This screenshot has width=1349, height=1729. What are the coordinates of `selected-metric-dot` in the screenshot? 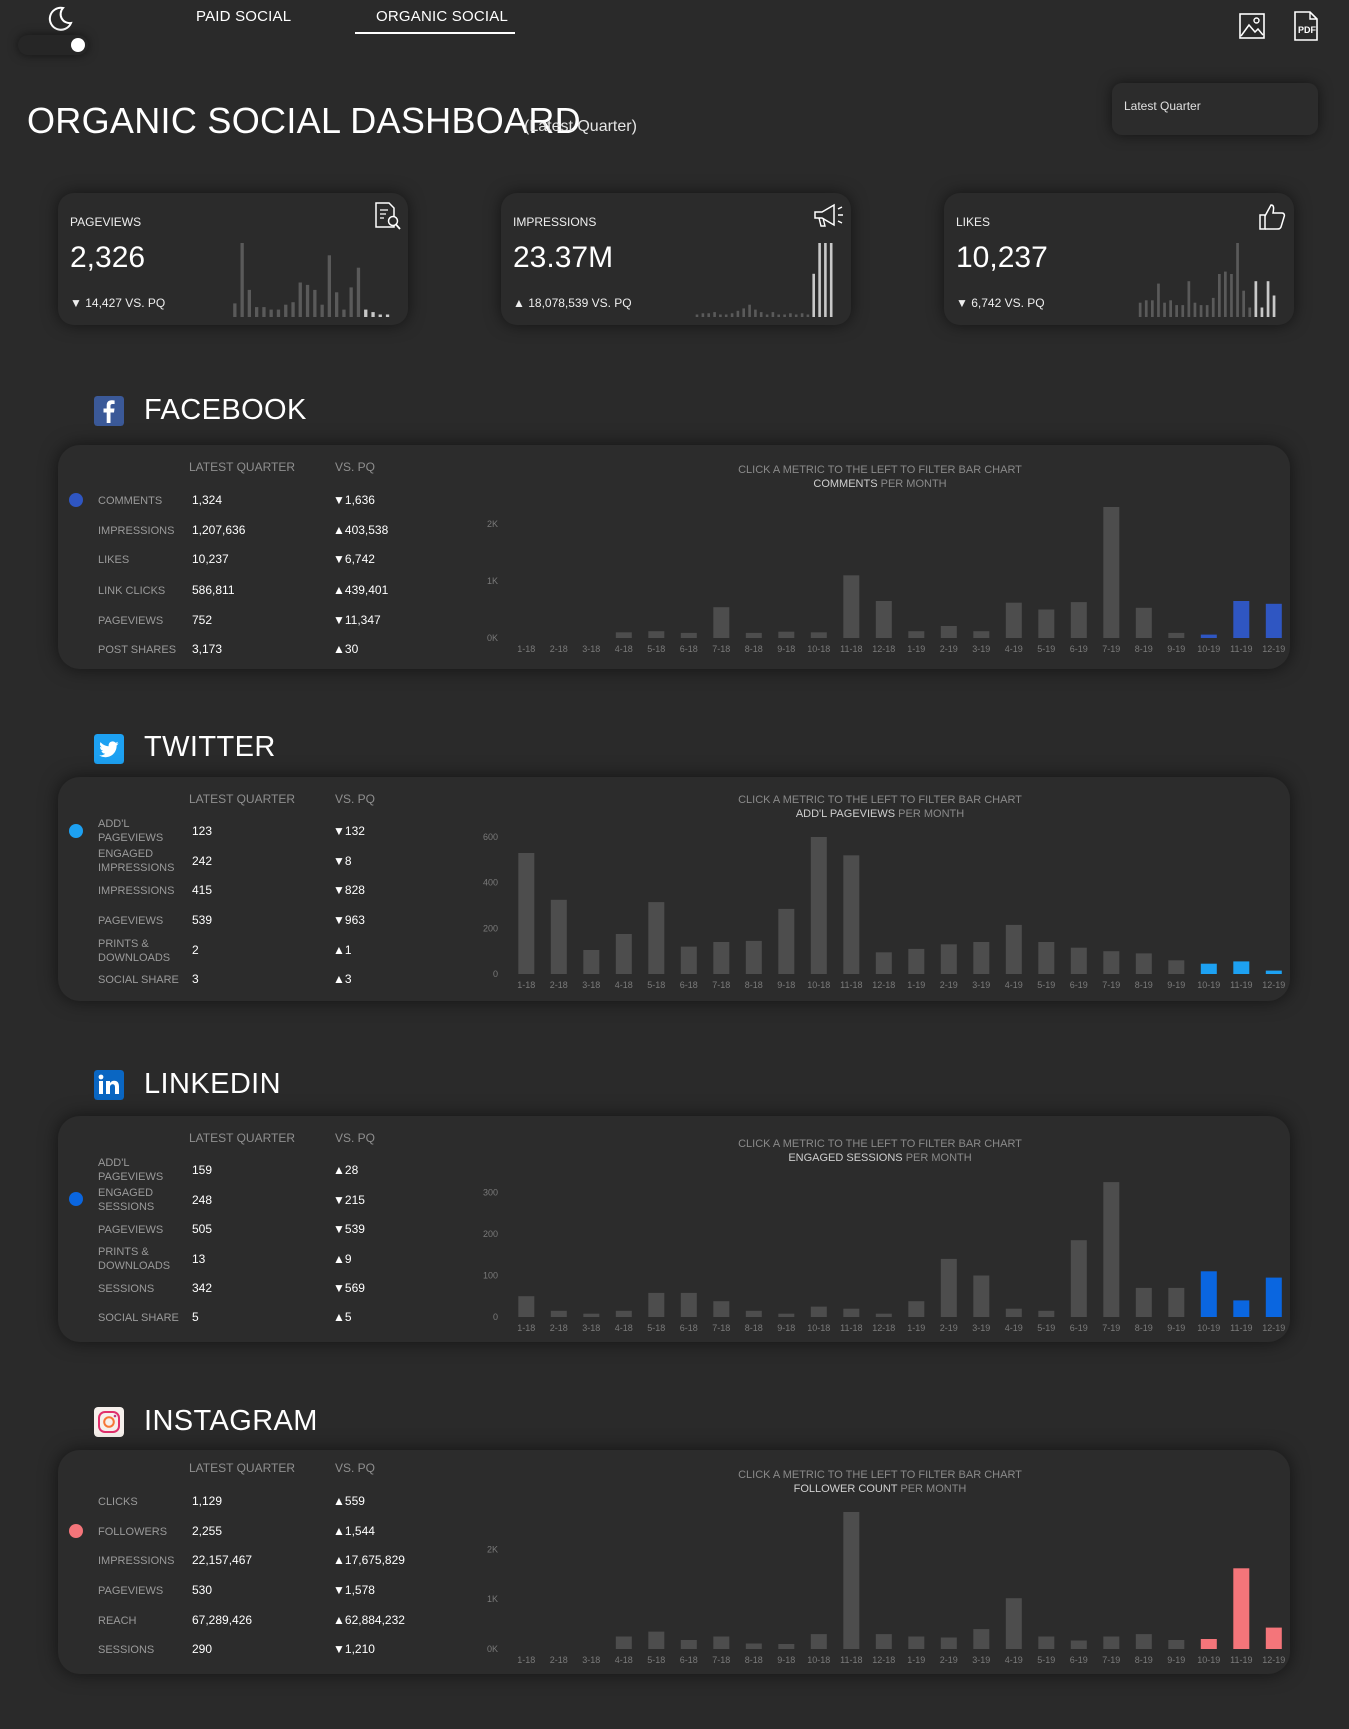 It's located at (76, 831).